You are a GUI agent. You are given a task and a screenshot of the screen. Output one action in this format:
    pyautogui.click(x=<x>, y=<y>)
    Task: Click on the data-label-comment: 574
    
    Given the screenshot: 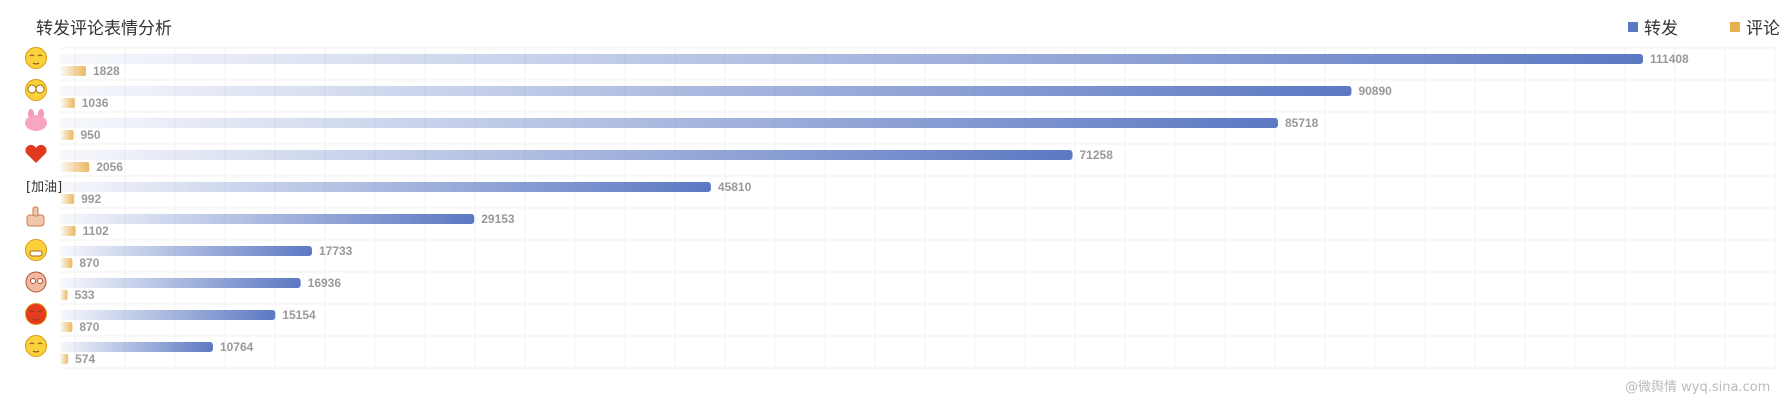 What is the action you would take?
    pyautogui.click(x=85, y=359)
    